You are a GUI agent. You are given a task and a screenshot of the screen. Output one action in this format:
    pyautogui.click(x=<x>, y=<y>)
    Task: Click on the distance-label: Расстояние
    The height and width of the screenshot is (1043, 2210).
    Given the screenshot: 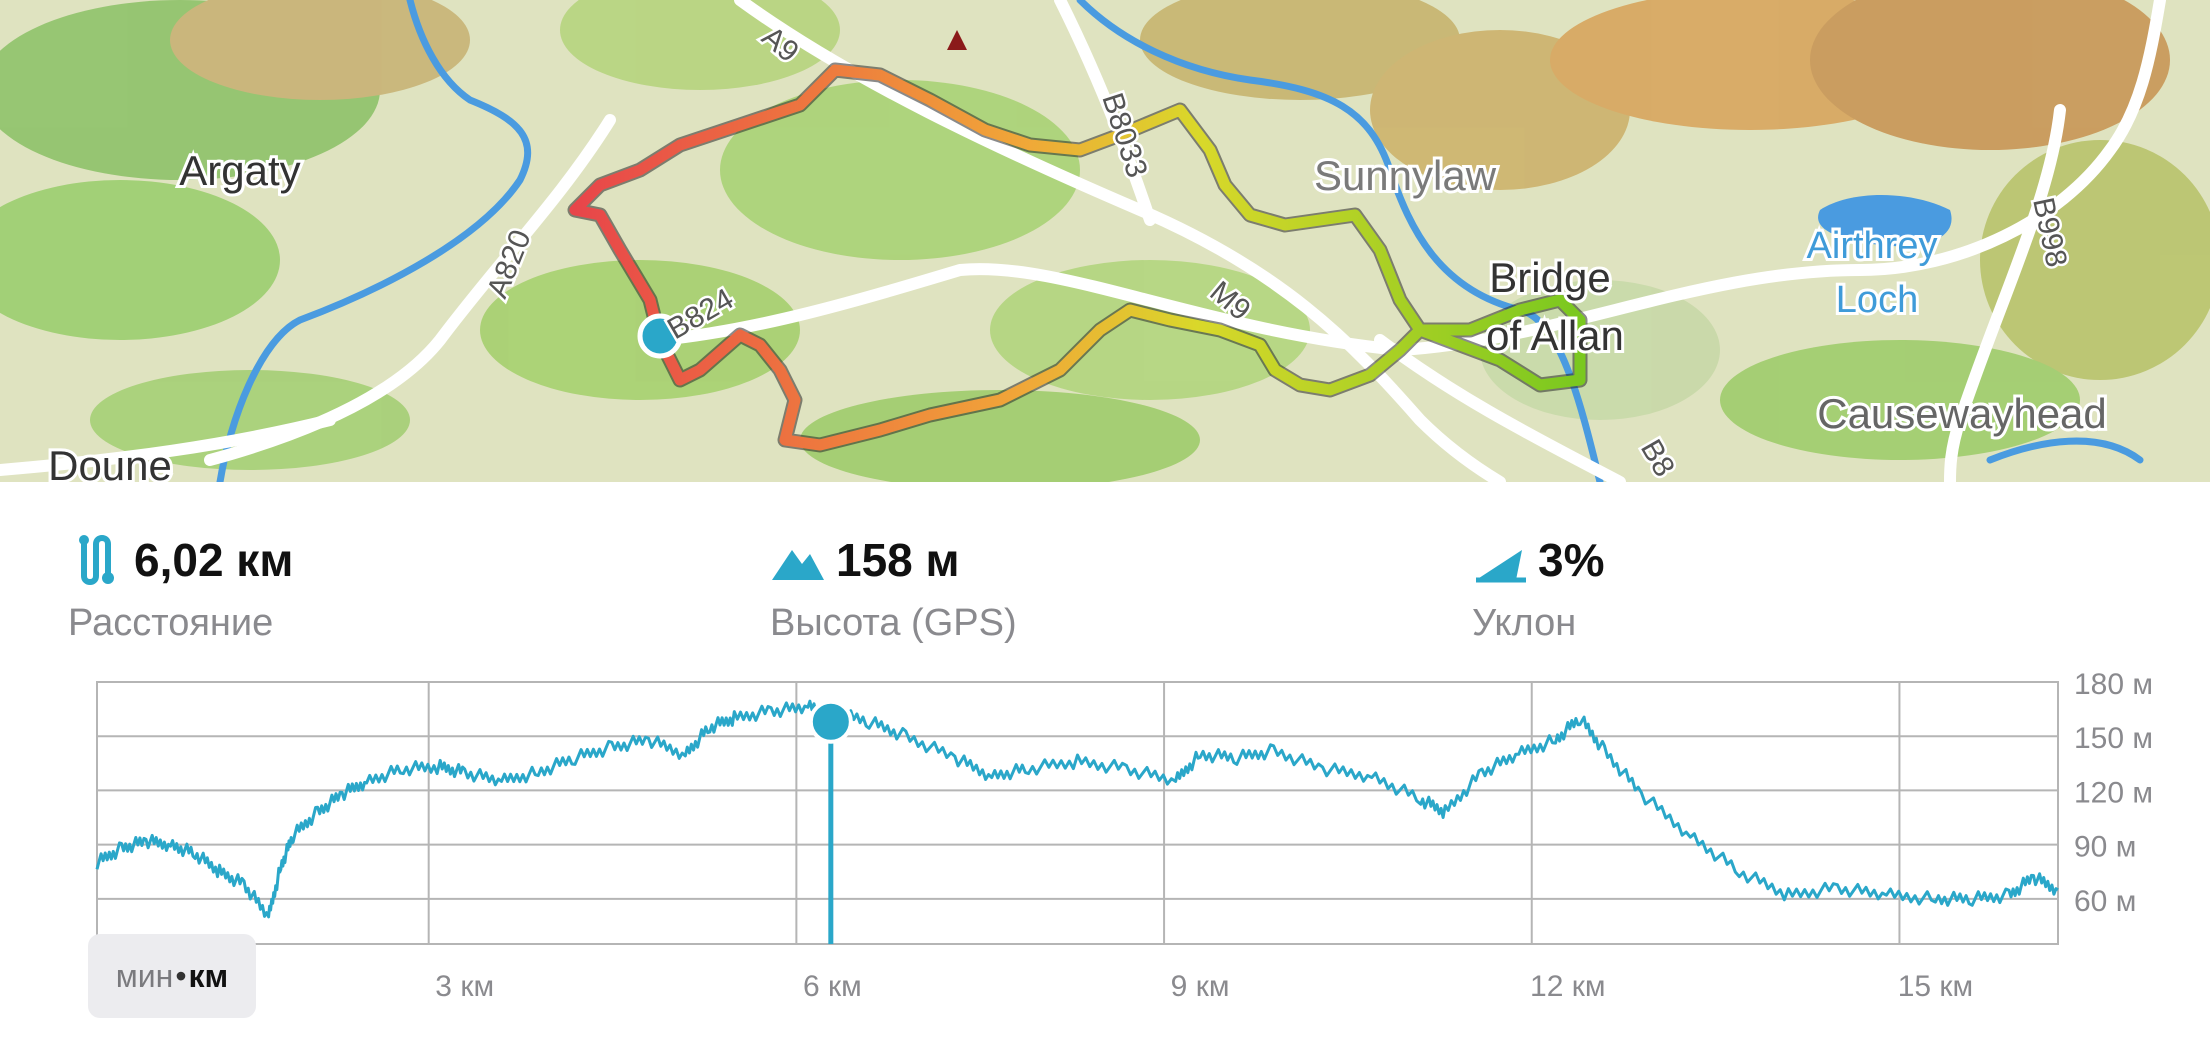 What is the action you would take?
    pyautogui.click(x=171, y=623)
    